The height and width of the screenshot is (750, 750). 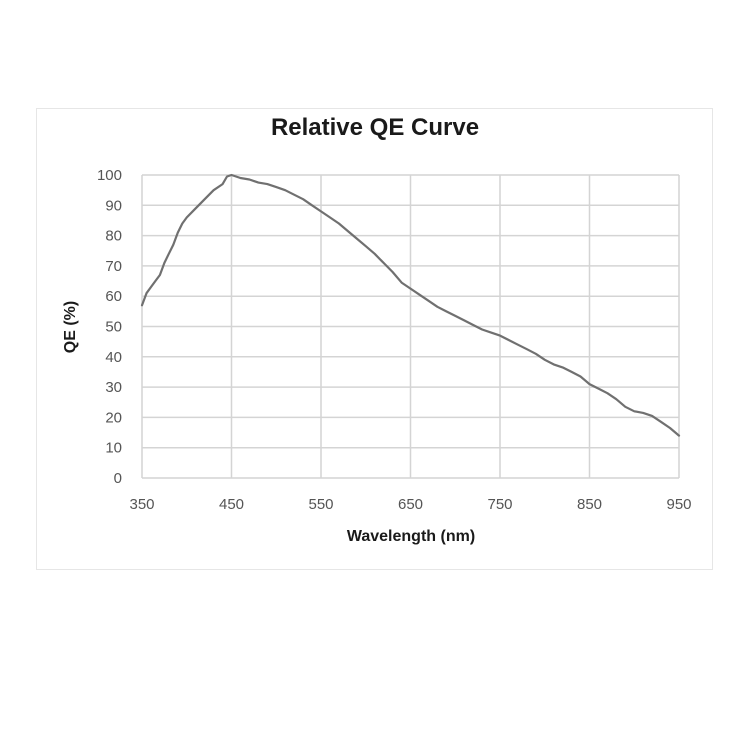 What do you see at coordinates (70, 327) in the screenshot?
I see `y-axis-title: QE (%)` at bounding box center [70, 327].